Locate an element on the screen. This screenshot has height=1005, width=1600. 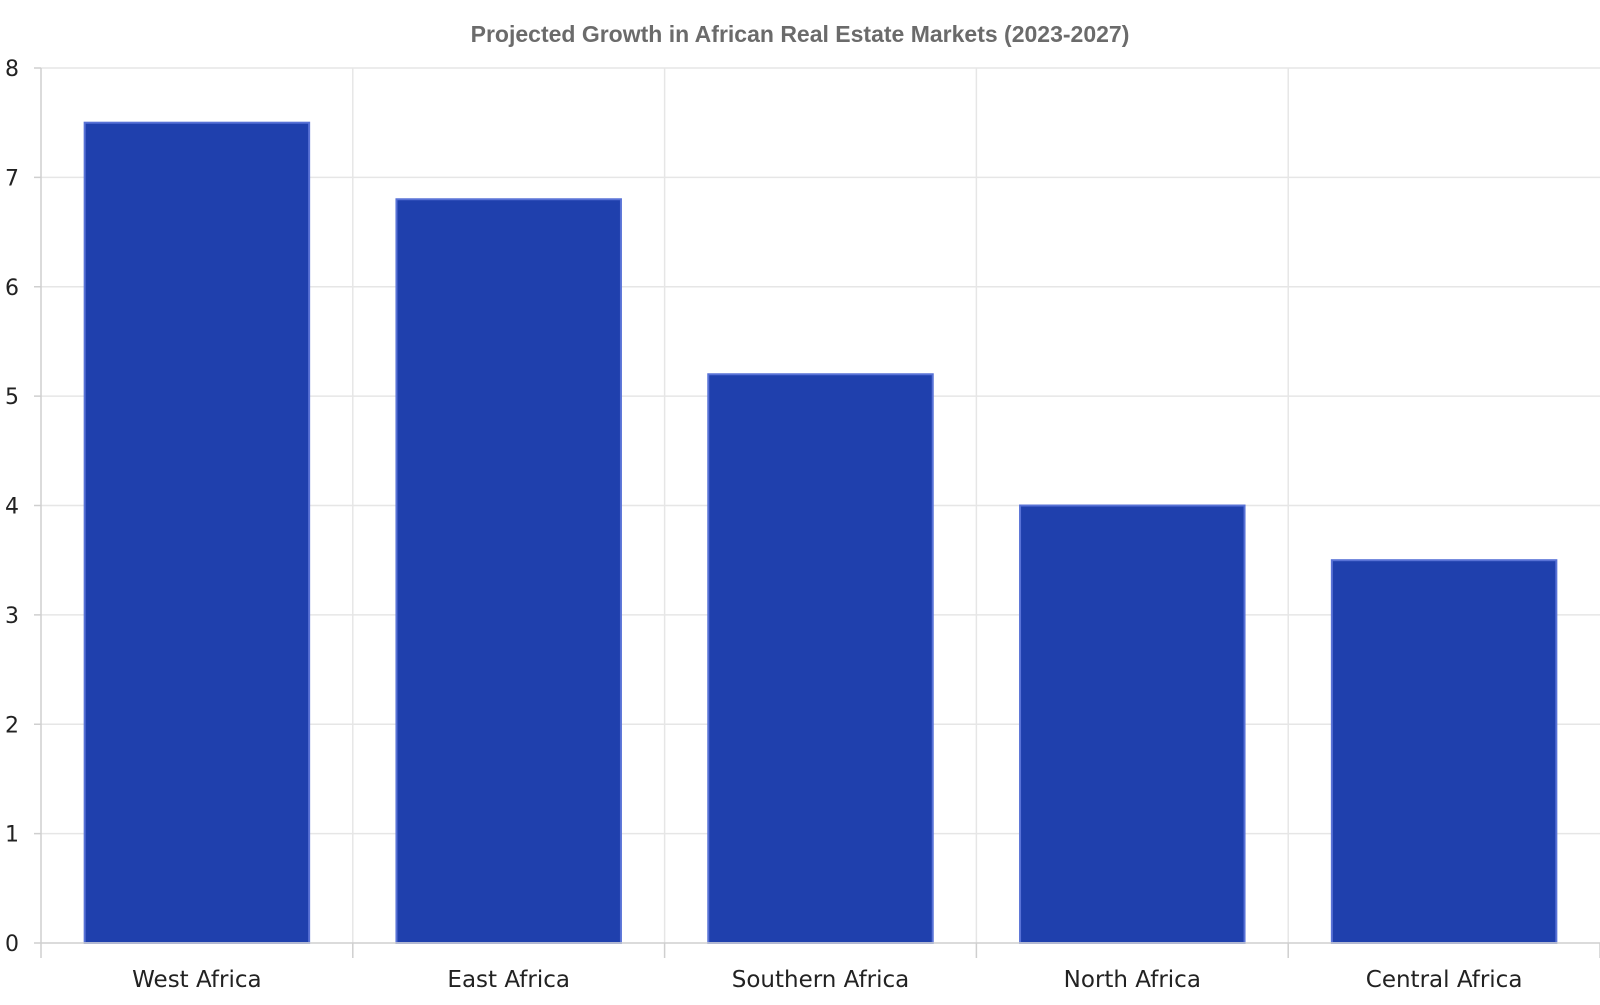
bar-north-africa is located at coordinates (1132, 724).